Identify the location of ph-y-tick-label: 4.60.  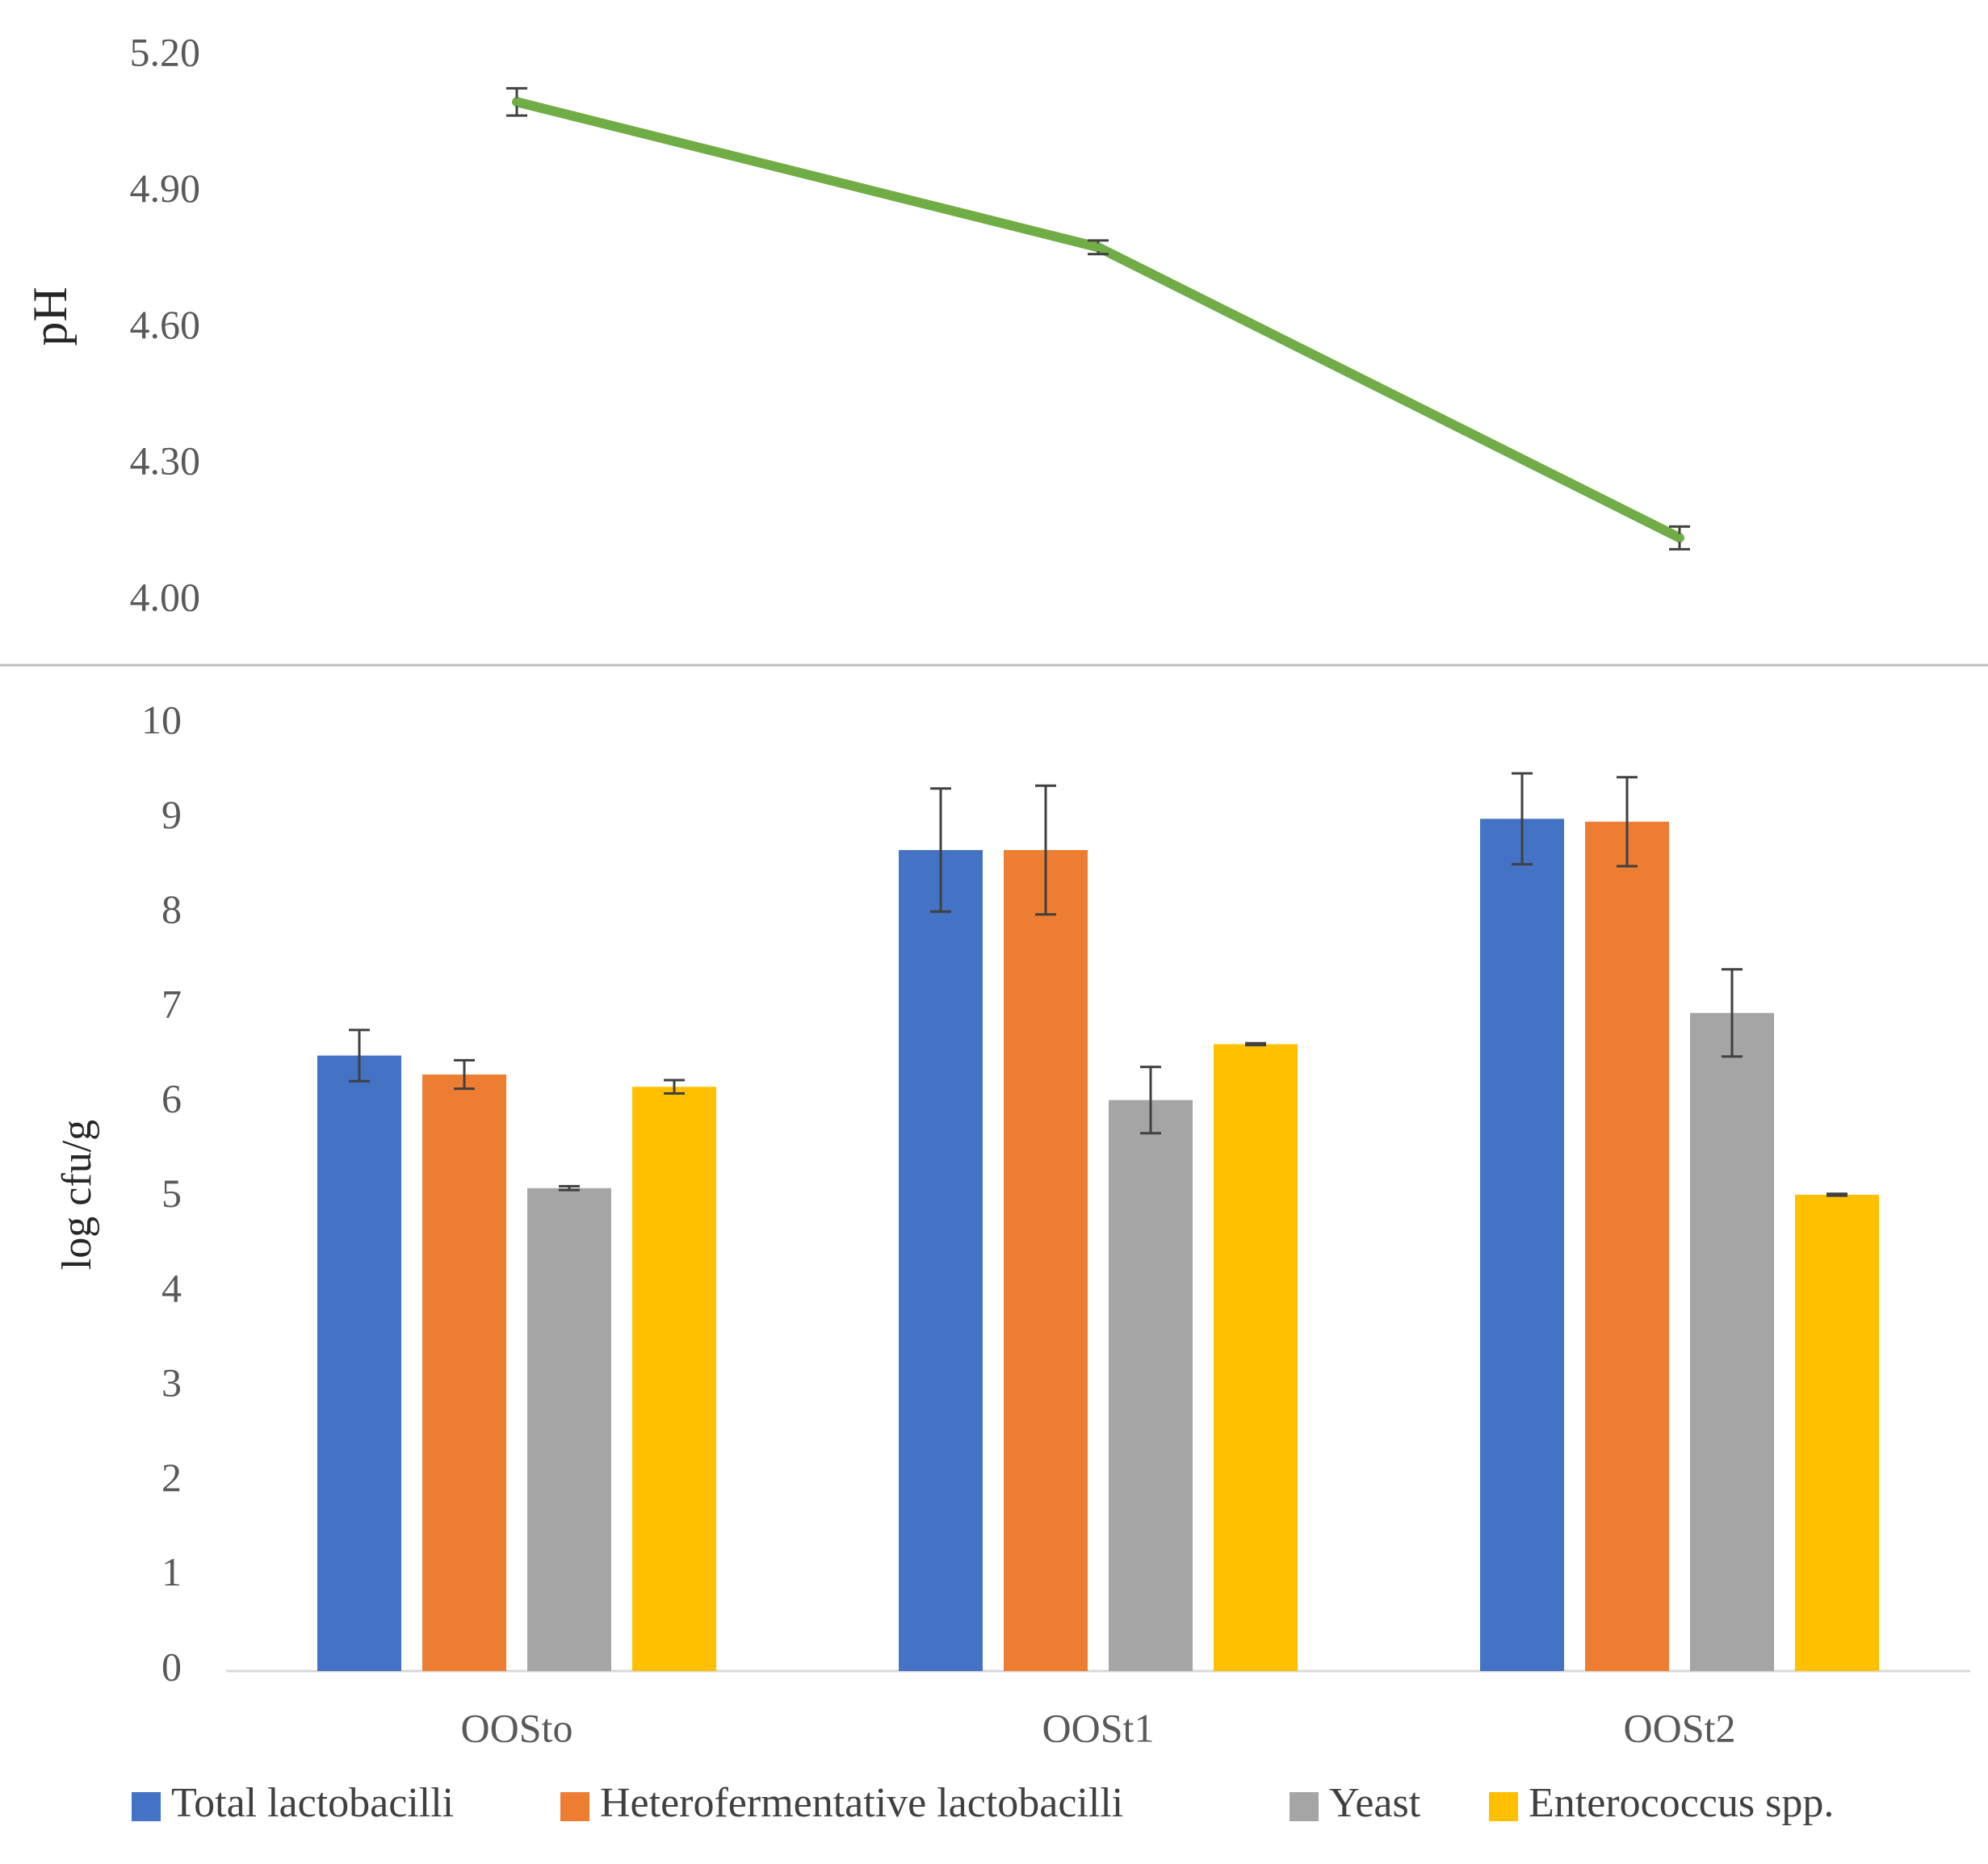
(165, 324).